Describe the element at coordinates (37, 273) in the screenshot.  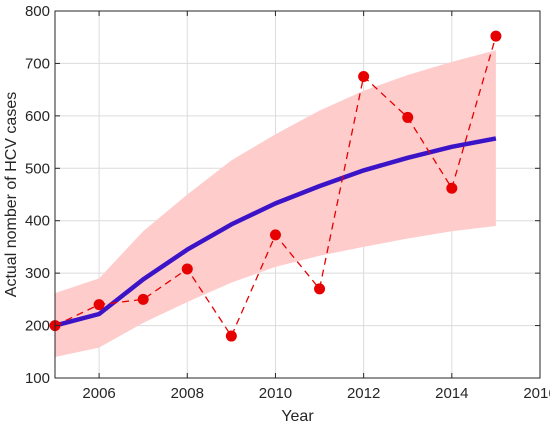
I see `y-tick-label: 300` at that location.